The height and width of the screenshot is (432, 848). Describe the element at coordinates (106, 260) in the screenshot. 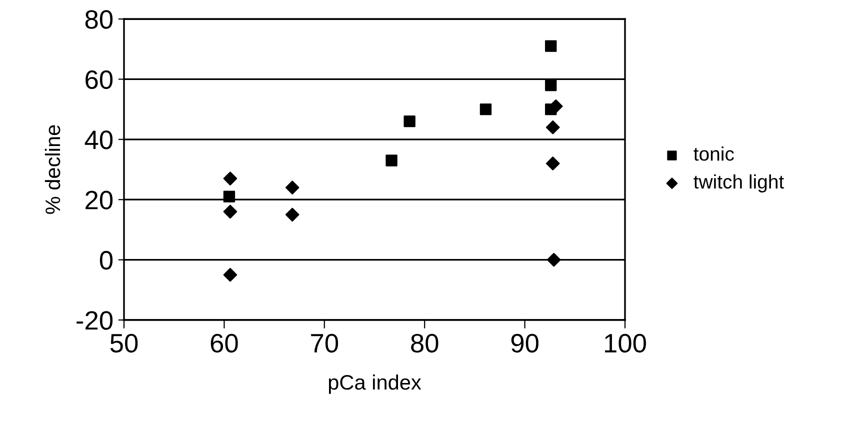

I see `y-tick-label: 0` at that location.